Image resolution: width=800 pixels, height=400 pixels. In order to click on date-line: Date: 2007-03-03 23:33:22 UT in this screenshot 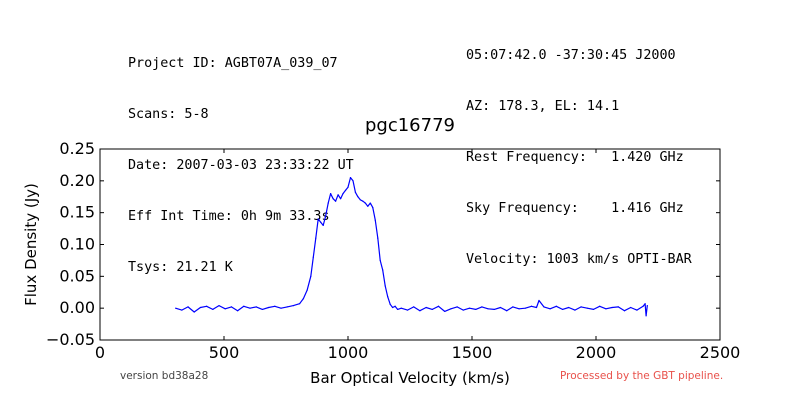, I will do `click(241, 165)`.